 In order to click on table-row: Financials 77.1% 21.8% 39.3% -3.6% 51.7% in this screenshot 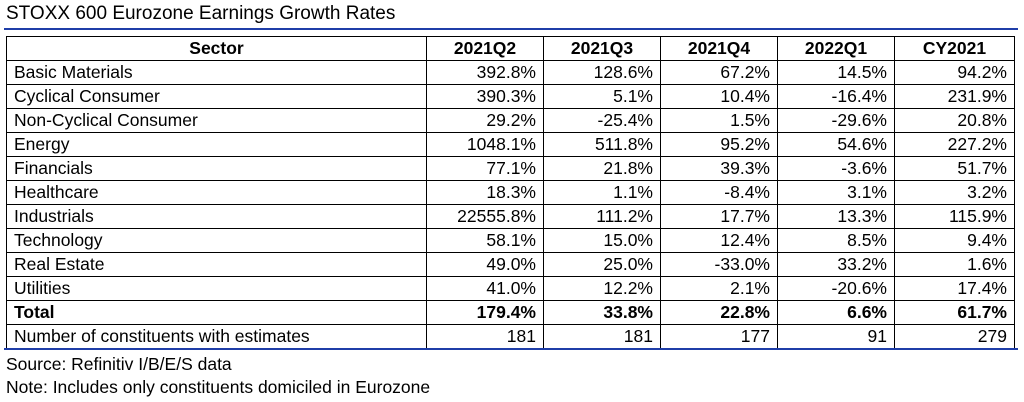, I will do `click(510, 168)`.